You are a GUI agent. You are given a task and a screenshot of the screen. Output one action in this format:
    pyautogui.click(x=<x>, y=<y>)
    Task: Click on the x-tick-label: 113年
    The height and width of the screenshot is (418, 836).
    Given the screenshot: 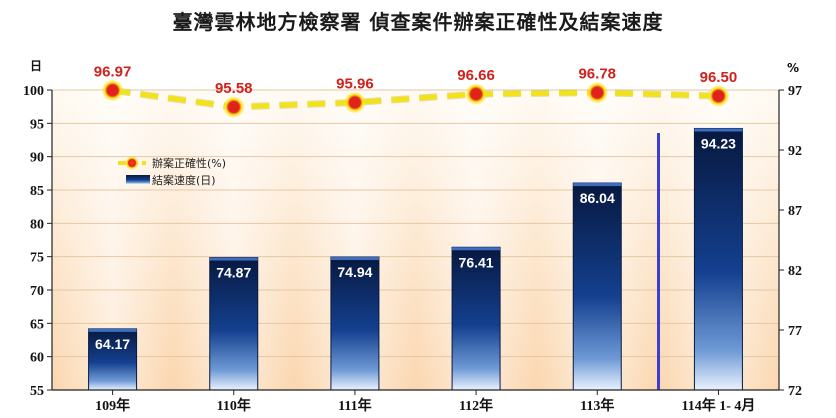 What is the action you would take?
    pyautogui.click(x=597, y=405)
    